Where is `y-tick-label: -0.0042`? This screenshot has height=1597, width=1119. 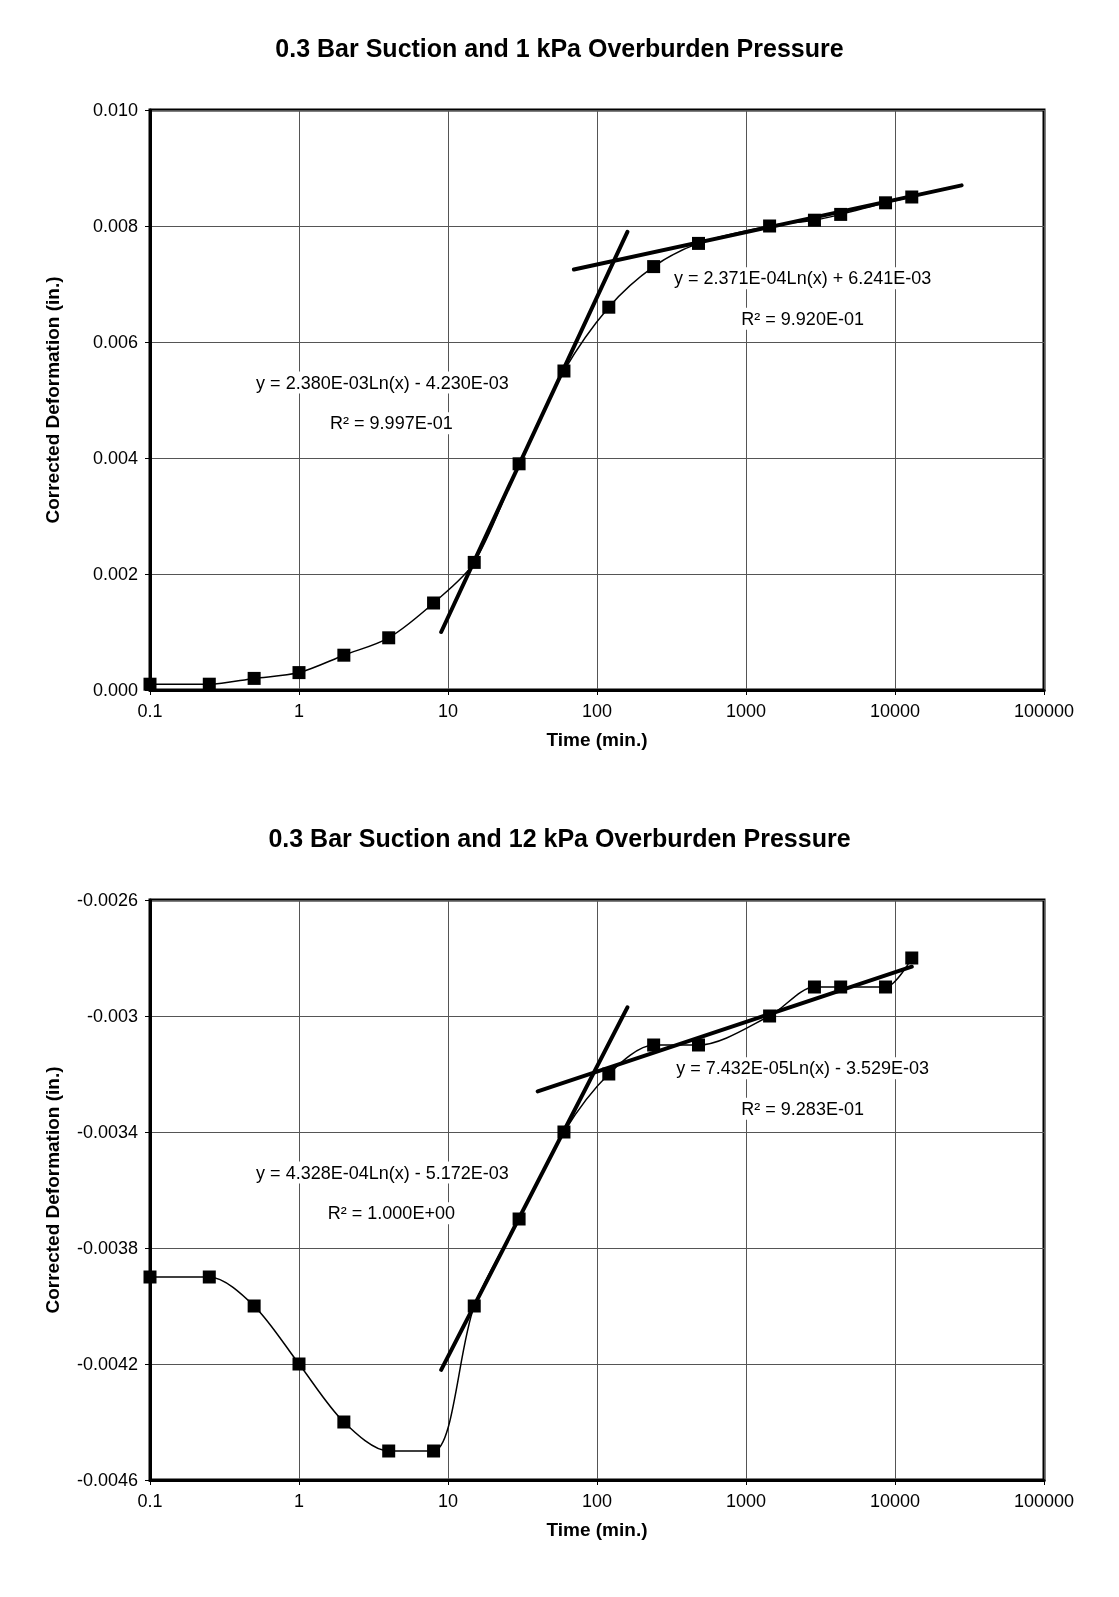 y-tick-label: -0.0042 is located at coordinates (107, 1364).